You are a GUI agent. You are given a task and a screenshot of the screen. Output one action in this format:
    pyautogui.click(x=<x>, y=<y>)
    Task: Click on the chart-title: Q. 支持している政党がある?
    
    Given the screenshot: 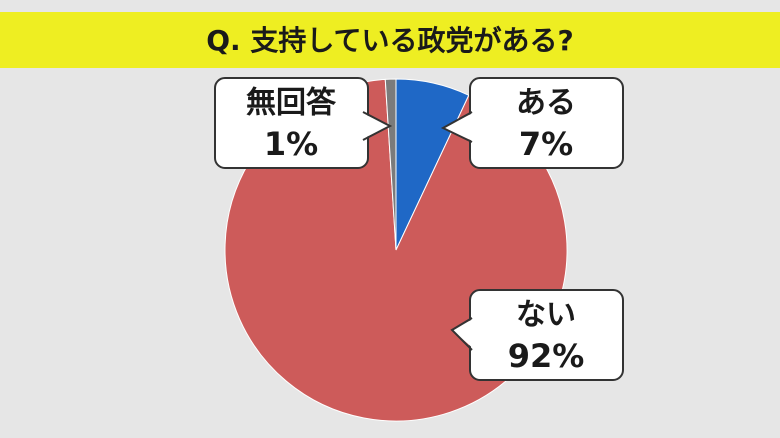 What is the action you would take?
    pyautogui.click(x=390, y=40)
    